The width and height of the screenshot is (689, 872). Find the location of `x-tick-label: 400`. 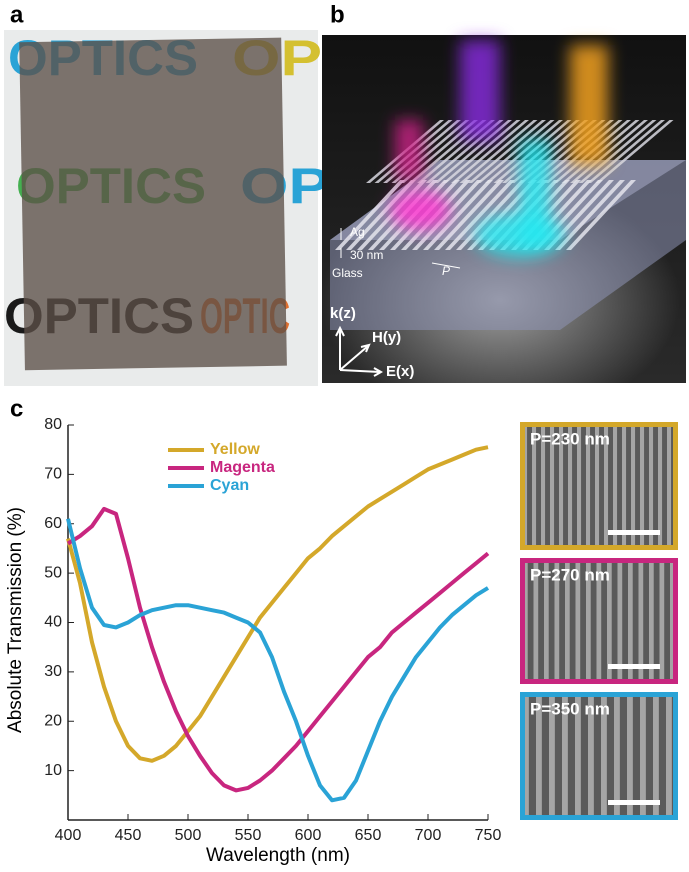

x-tick-label: 400 is located at coordinates (68, 835).